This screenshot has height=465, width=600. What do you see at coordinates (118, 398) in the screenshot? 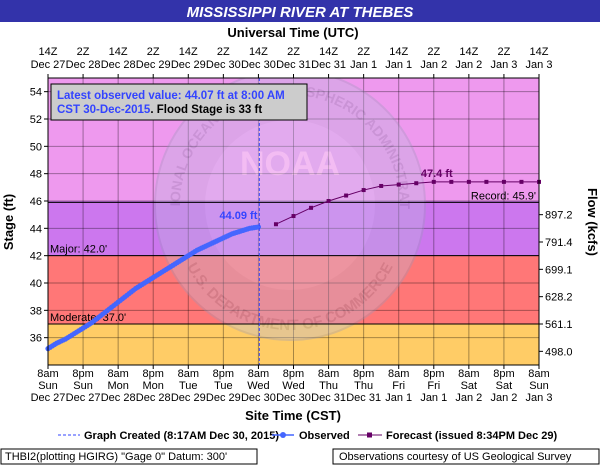
I see `bottom-tick-date: Dec 28` at bounding box center [118, 398].